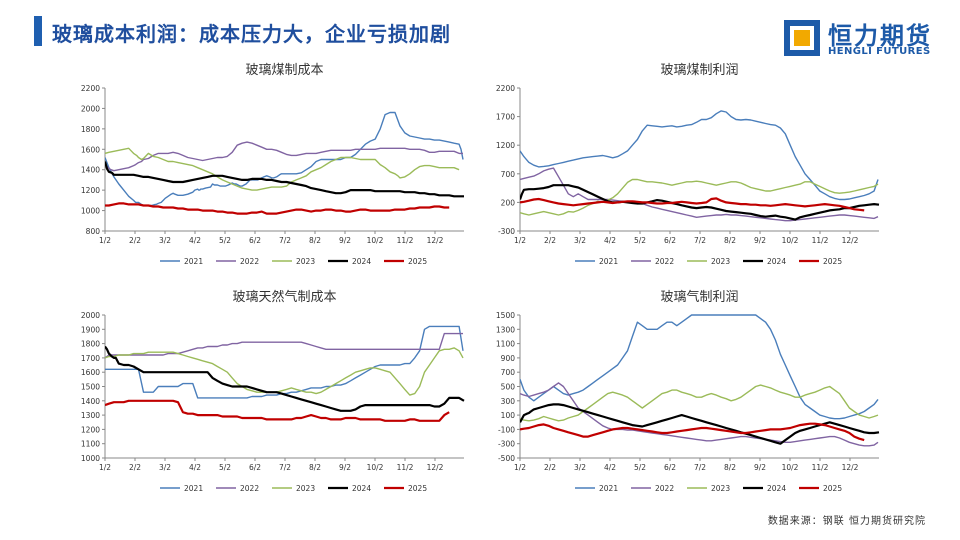 Image resolution: width=960 pixels, height=540 pixels. What do you see at coordinates (255, 467) in the screenshot?
I see `x-tick-label: 6/2` at bounding box center [255, 467].